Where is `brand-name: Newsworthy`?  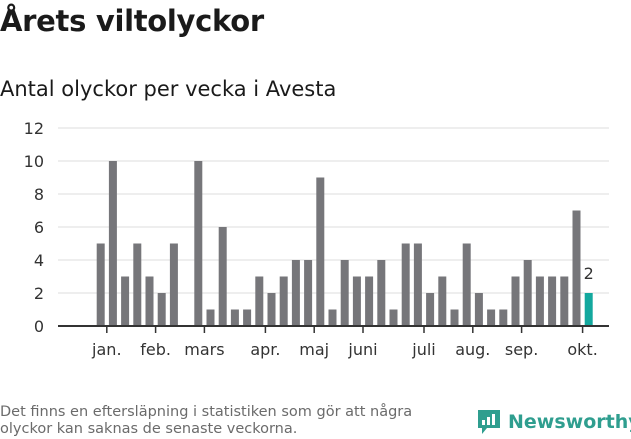
brand-name: Newsworthy is located at coordinates (569, 422).